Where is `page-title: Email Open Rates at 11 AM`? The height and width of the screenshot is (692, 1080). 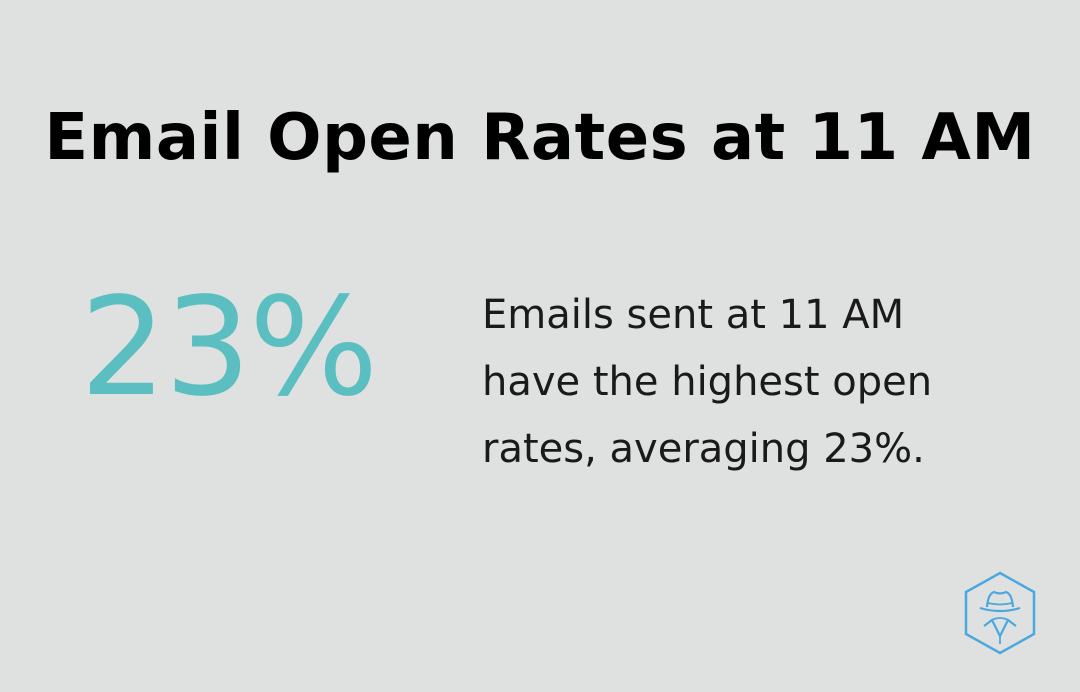 page-title: Email Open Rates at 11 AM is located at coordinates (540, 138).